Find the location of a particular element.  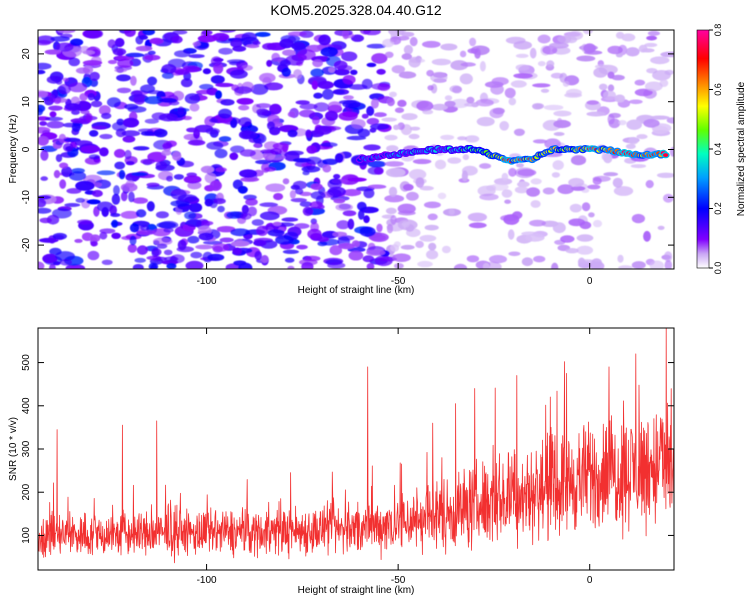

y-tick-label: 400 is located at coordinates (26, 405).